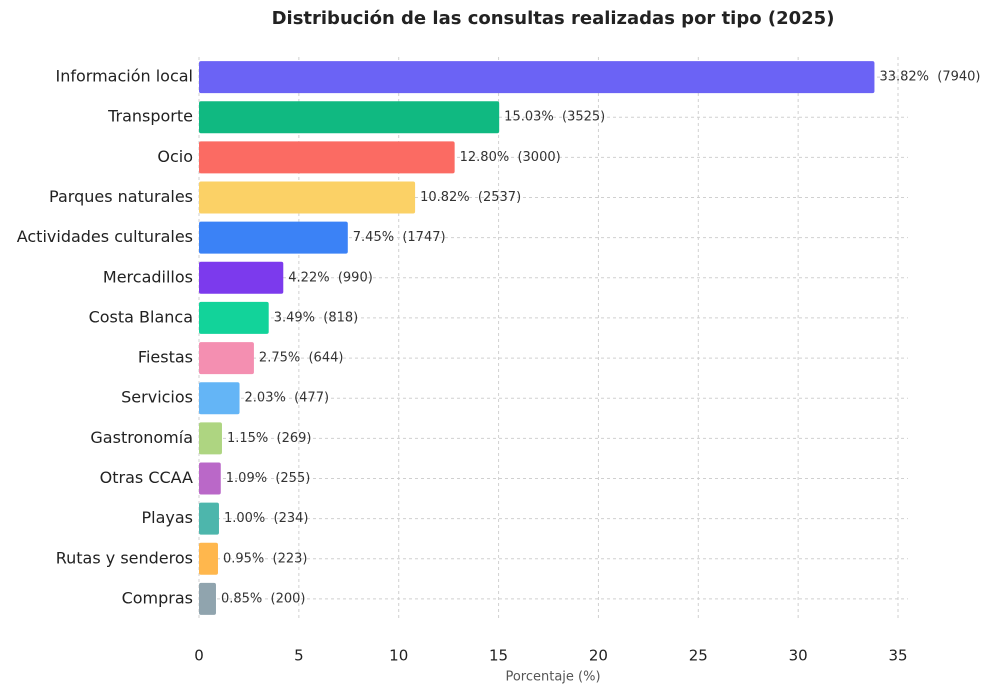 The height and width of the screenshot is (687, 992). Describe the element at coordinates (398, 656) in the screenshot. I see `x-tick-label: 10` at that location.